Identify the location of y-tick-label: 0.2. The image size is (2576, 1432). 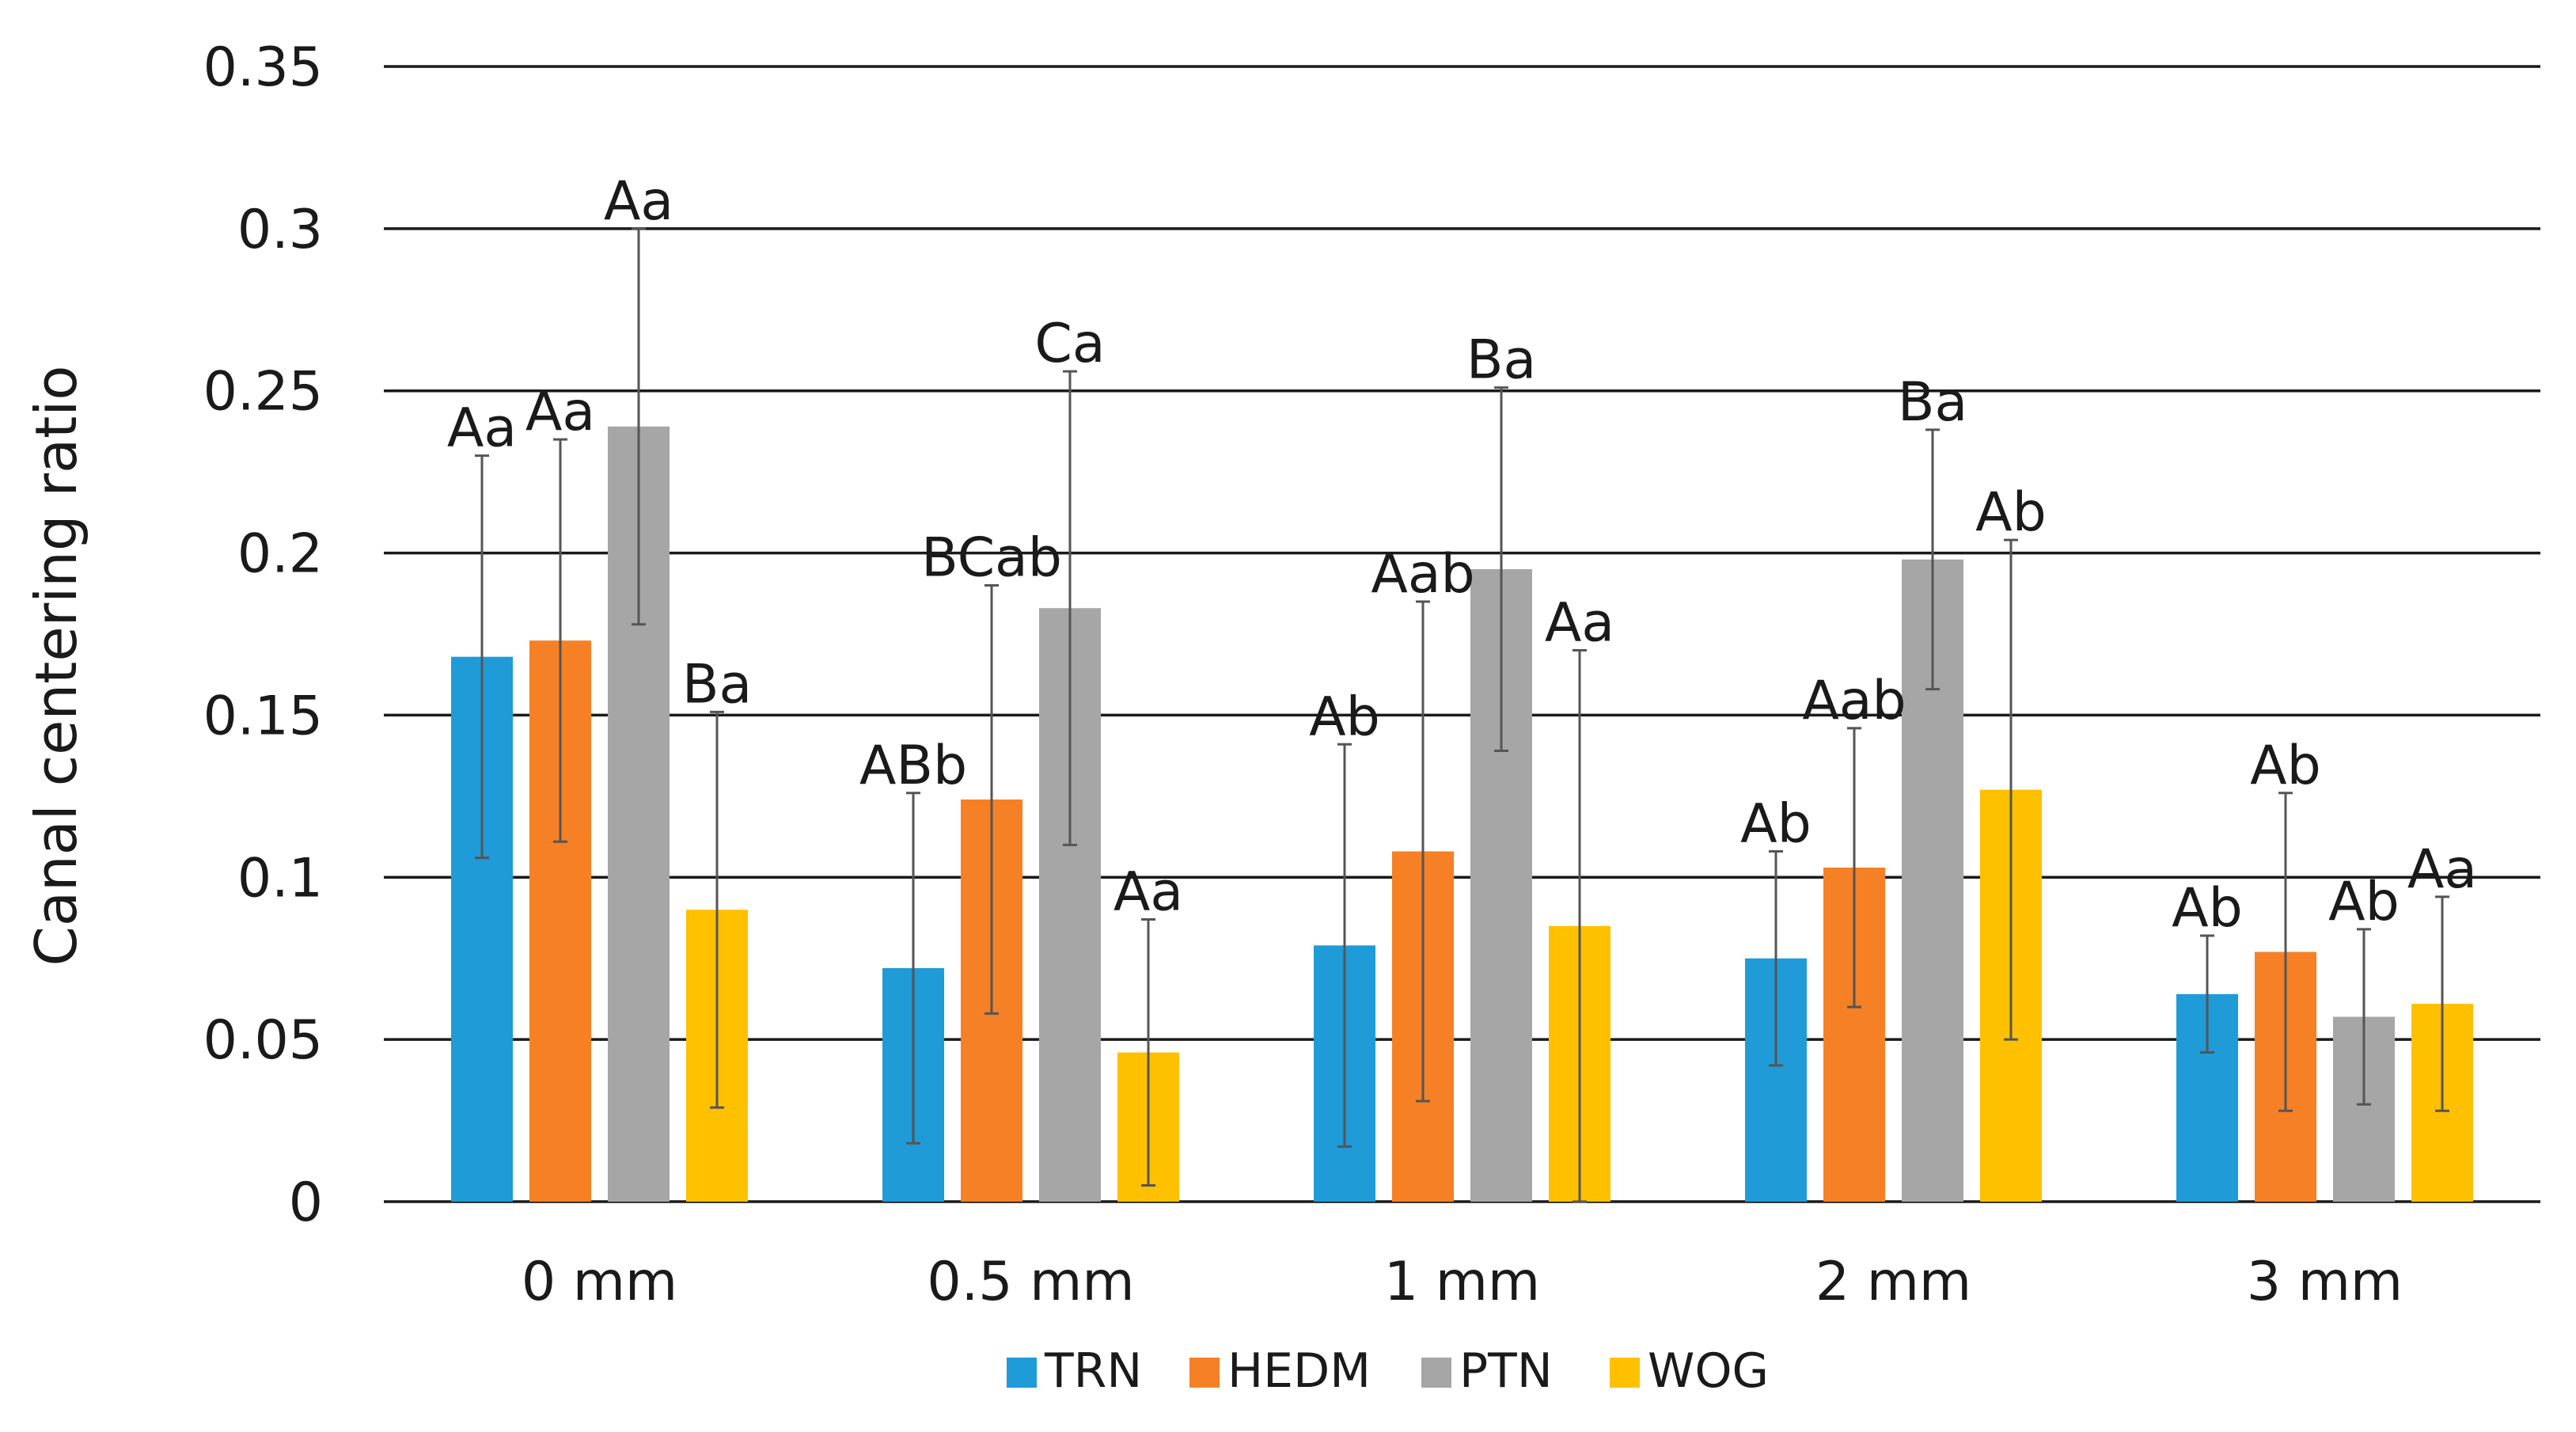
(280, 554).